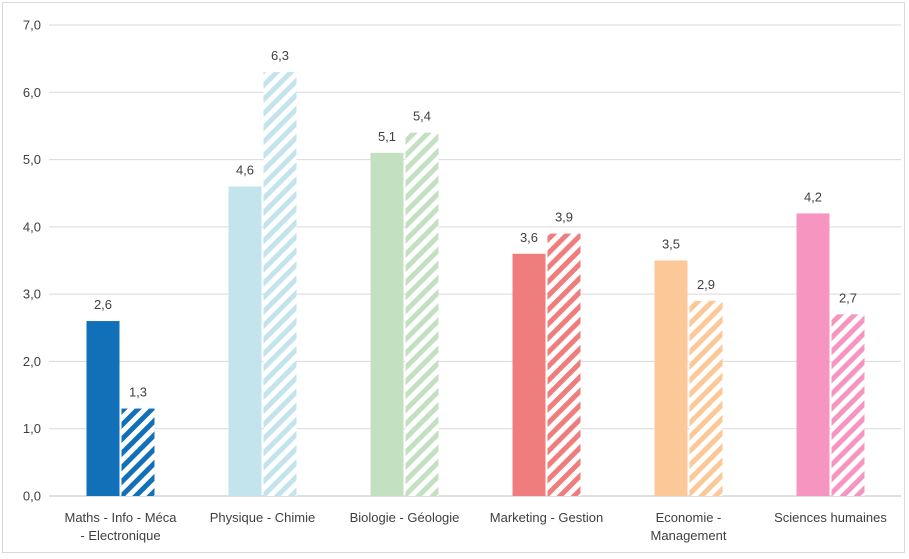 This screenshot has height=559, width=909. Describe the element at coordinates (422, 116) in the screenshot. I see `data-label: 5,4` at that location.